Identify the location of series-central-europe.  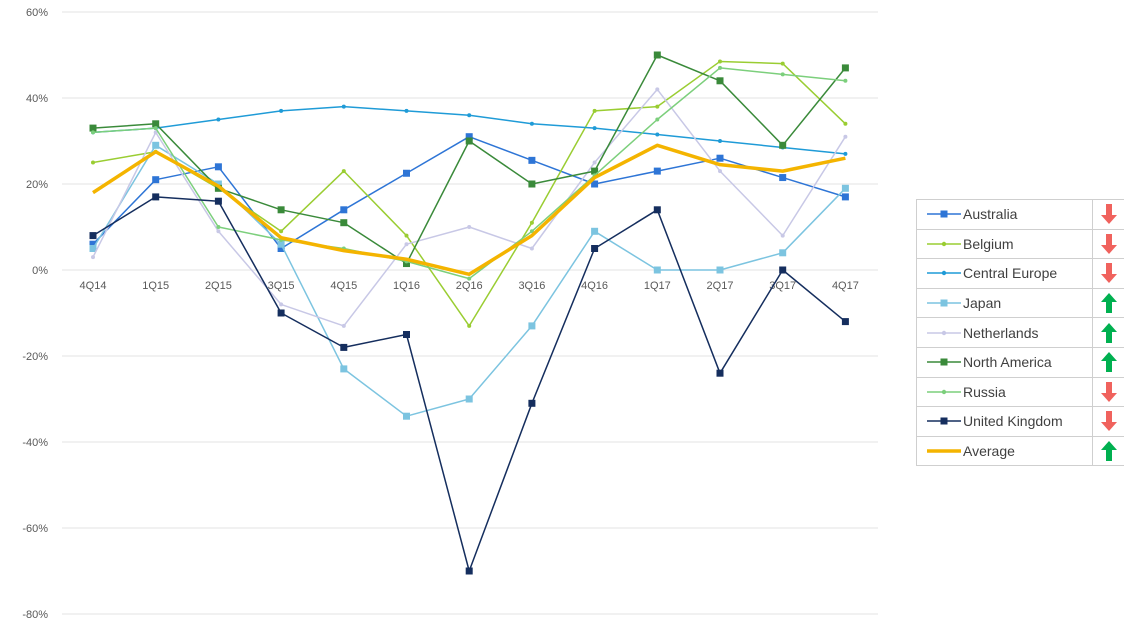
(469, 130).